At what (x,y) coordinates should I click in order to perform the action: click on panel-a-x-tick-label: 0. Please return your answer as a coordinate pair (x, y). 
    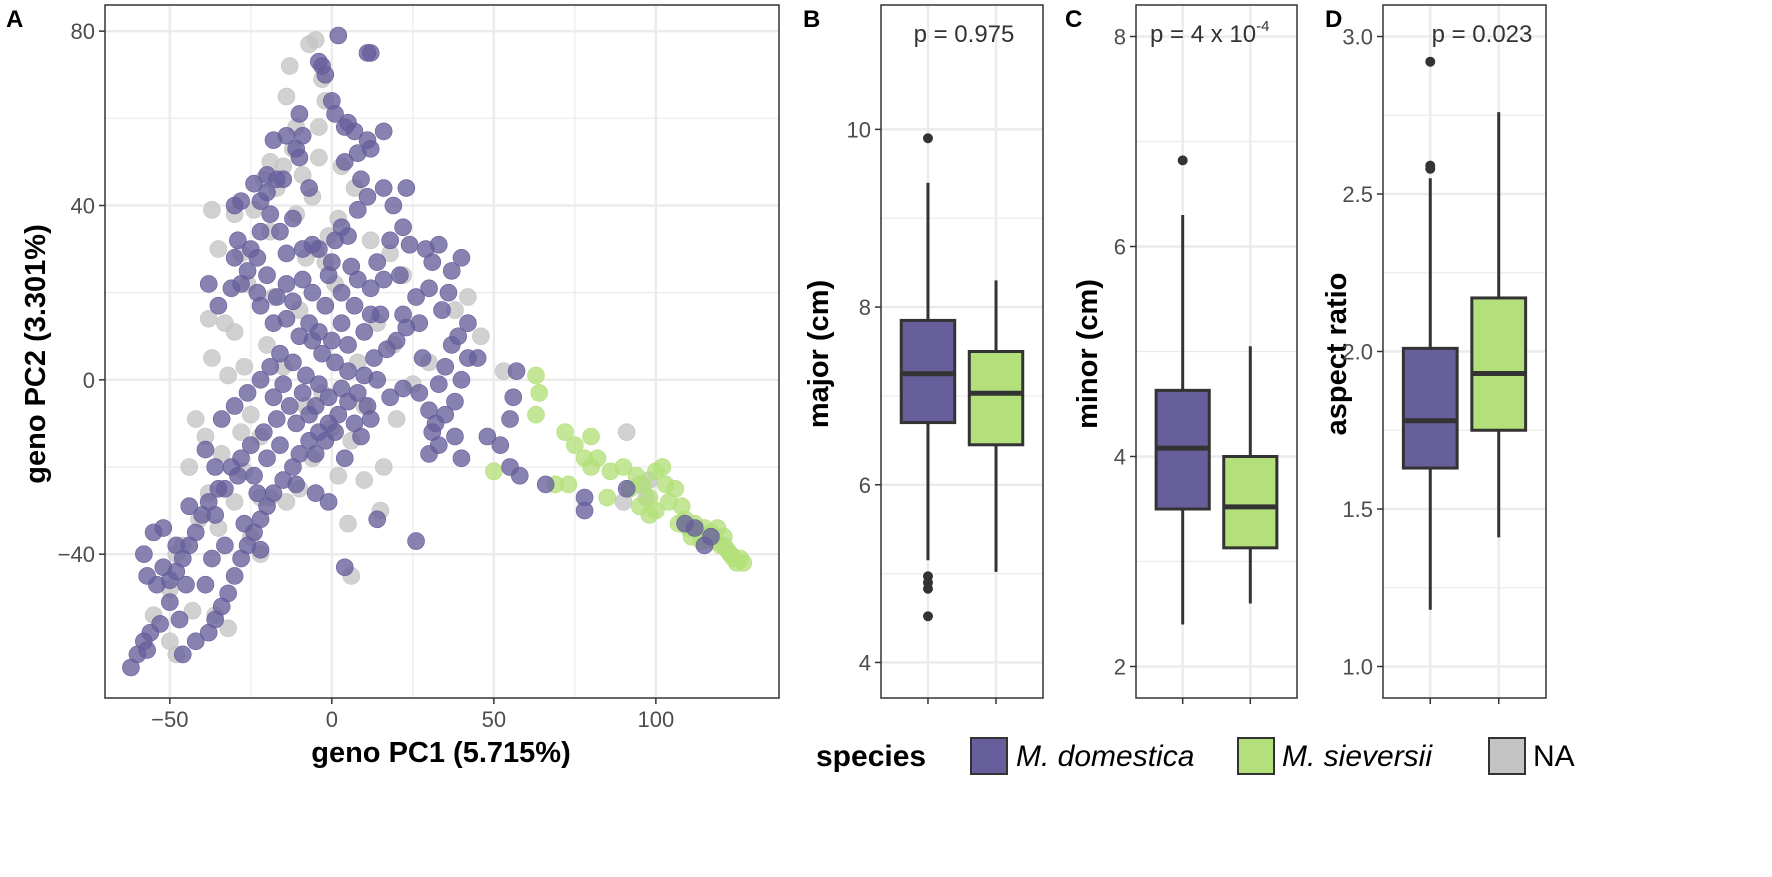
    Looking at the image, I should click on (332, 719).